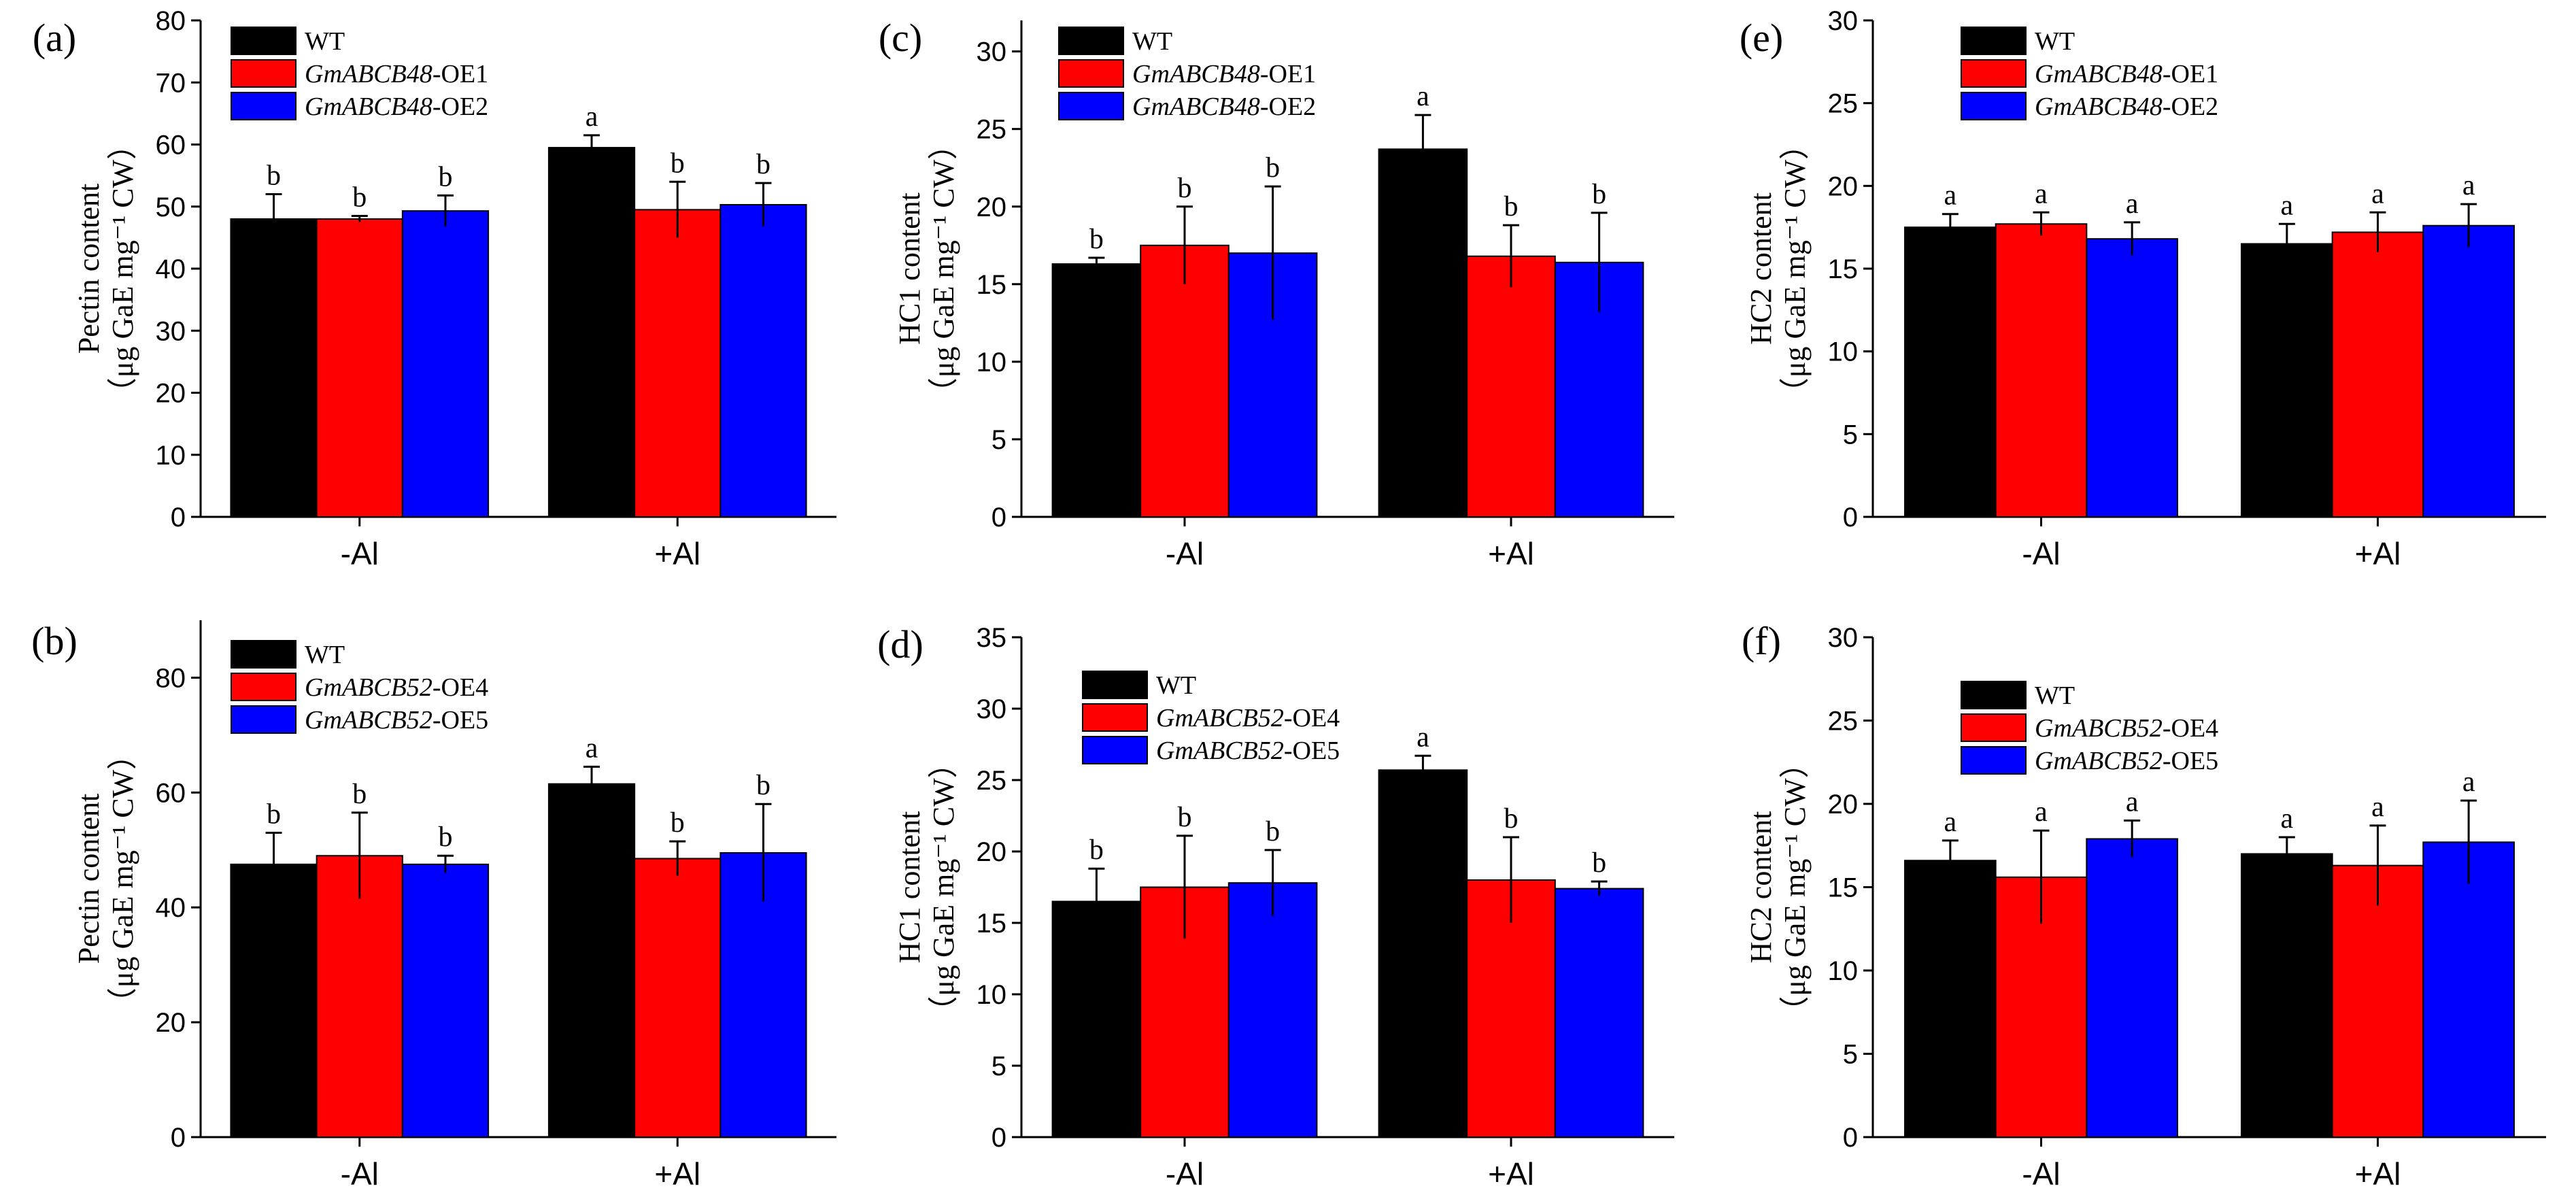 The image size is (2576, 1199). I want to click on y-axis-title: HC1 content, so click(909, 268).